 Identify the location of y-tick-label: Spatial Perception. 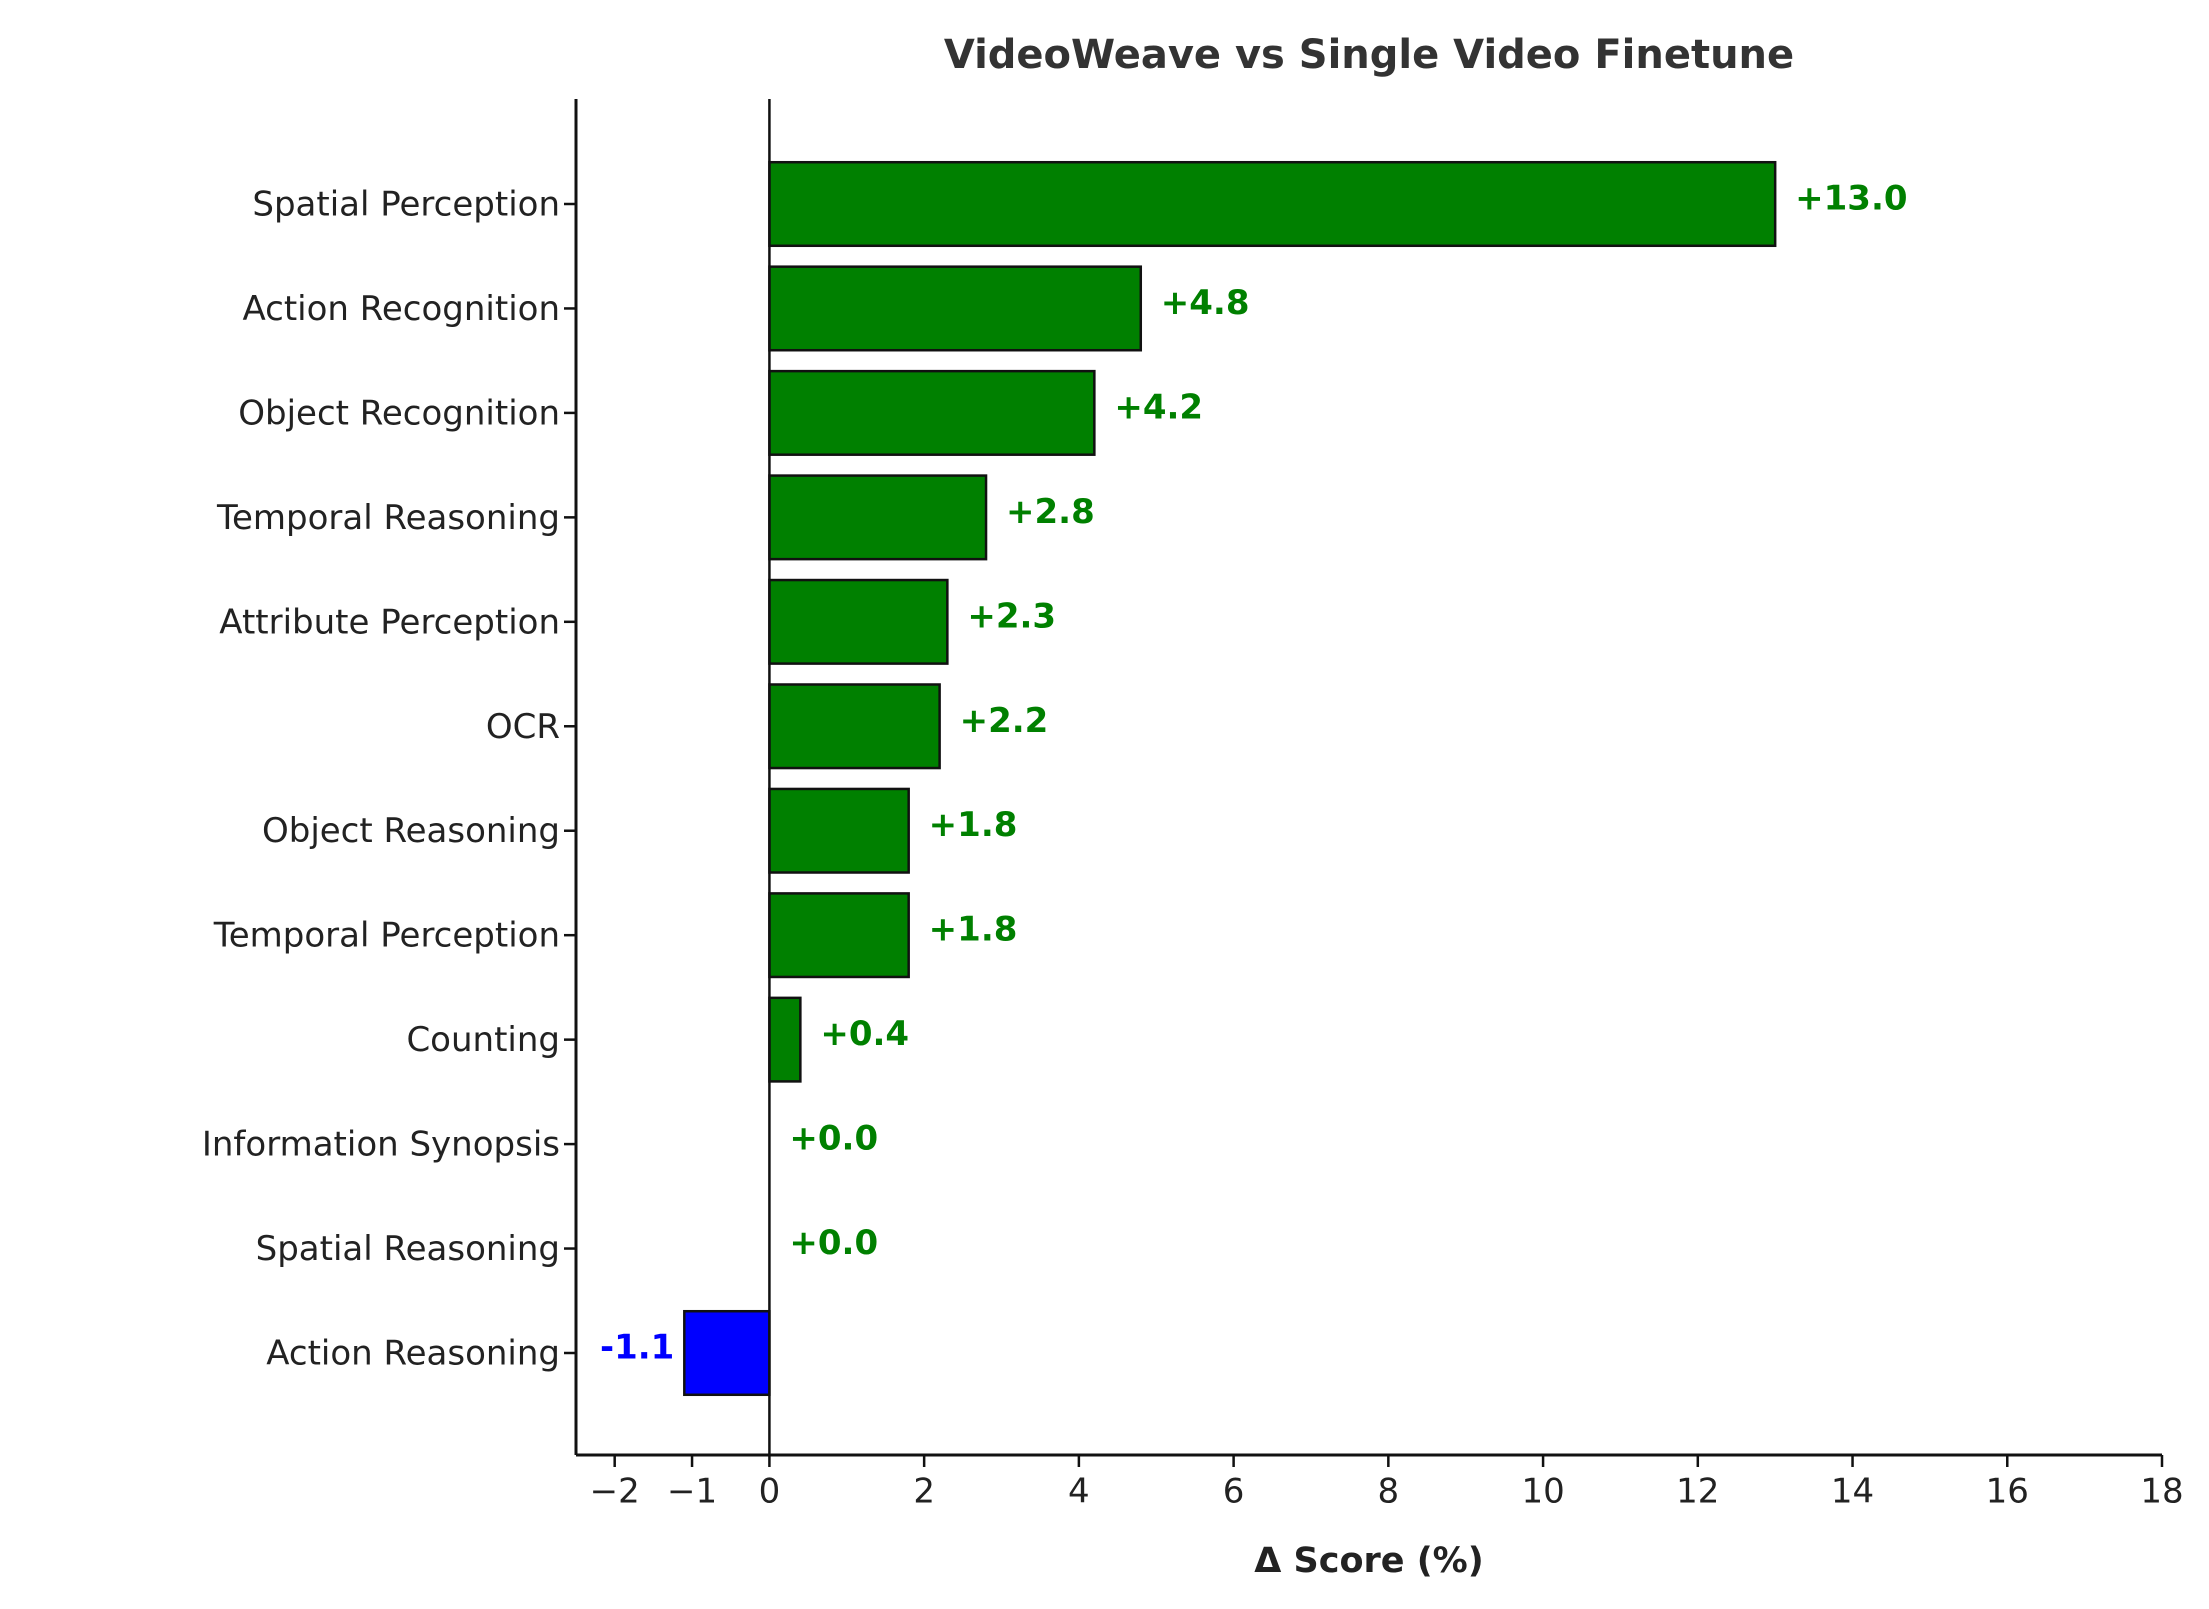
(406, 205).